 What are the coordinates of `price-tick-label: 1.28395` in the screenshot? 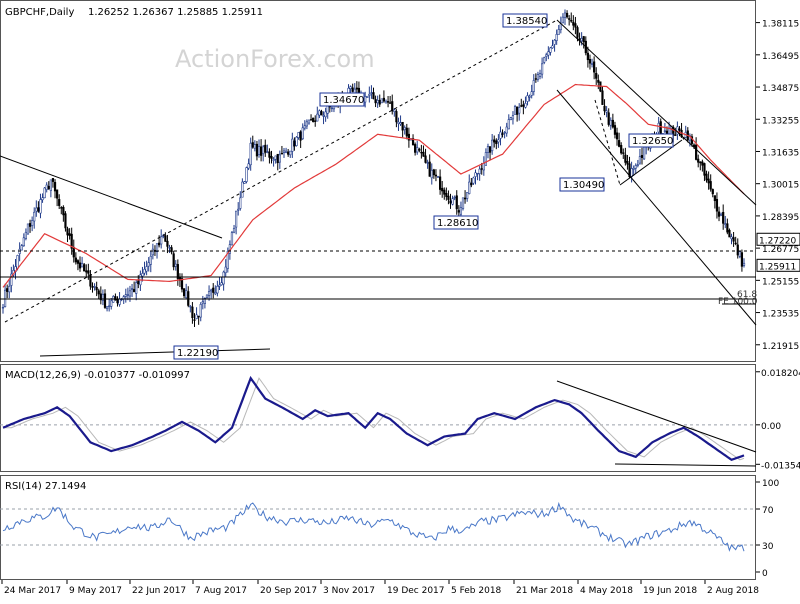 It's located at (780, 218).